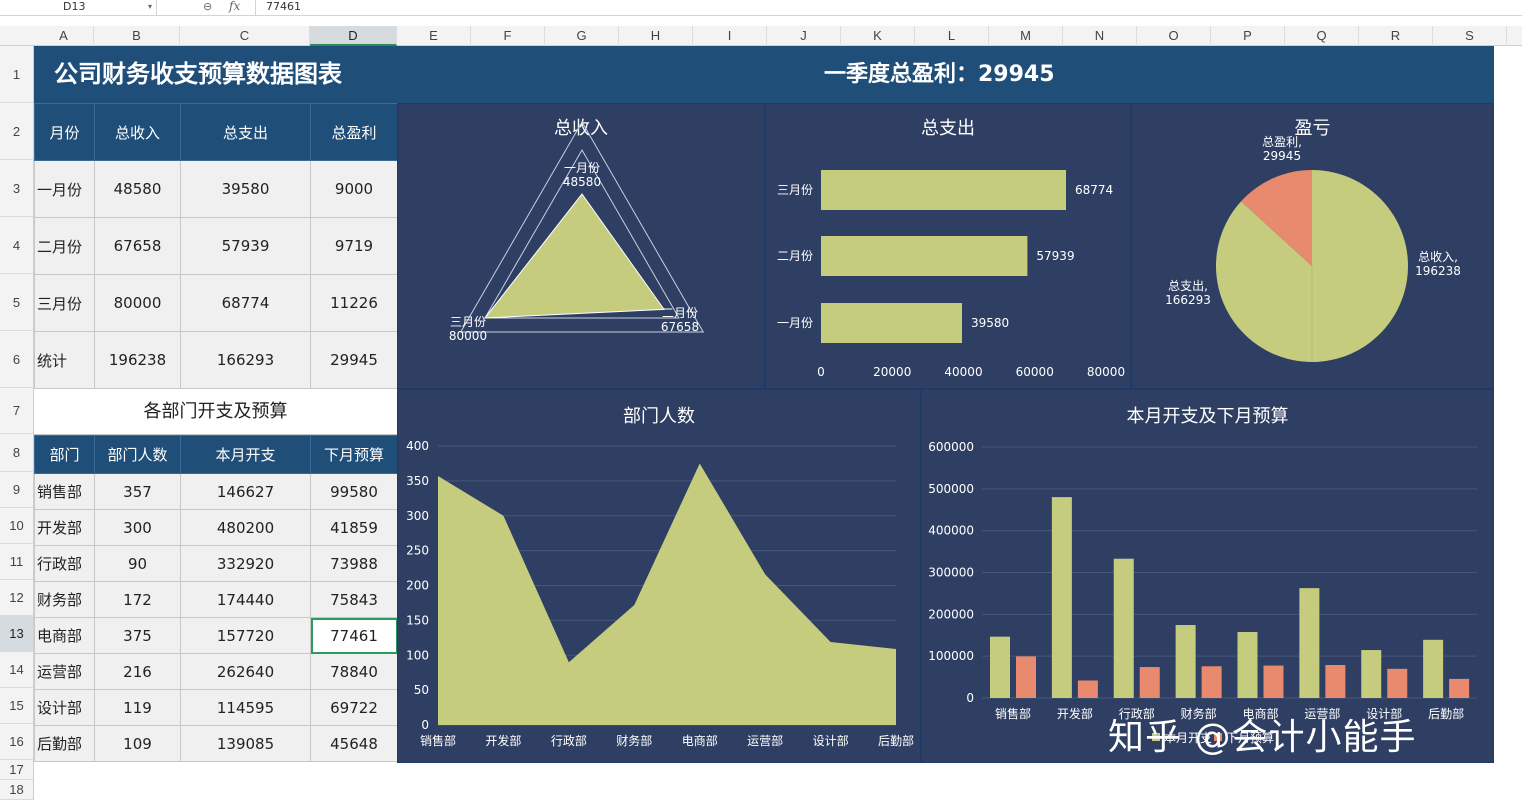 The image size is (1522, 800). What do you see at coordinates (353, 36) in the screenshot?
I see `column-header-d: D` at bounding box center [353, 36].